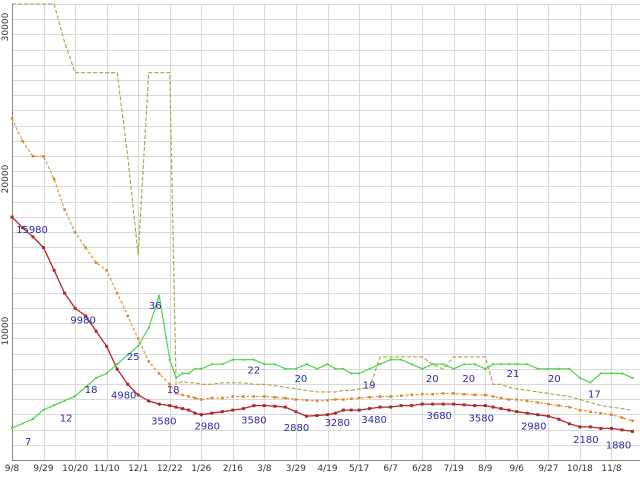  What do you see at coordinates (138, 469) in the screenshot?
I see `x-axis-label: 12/1` at bounding box center [138, 469].